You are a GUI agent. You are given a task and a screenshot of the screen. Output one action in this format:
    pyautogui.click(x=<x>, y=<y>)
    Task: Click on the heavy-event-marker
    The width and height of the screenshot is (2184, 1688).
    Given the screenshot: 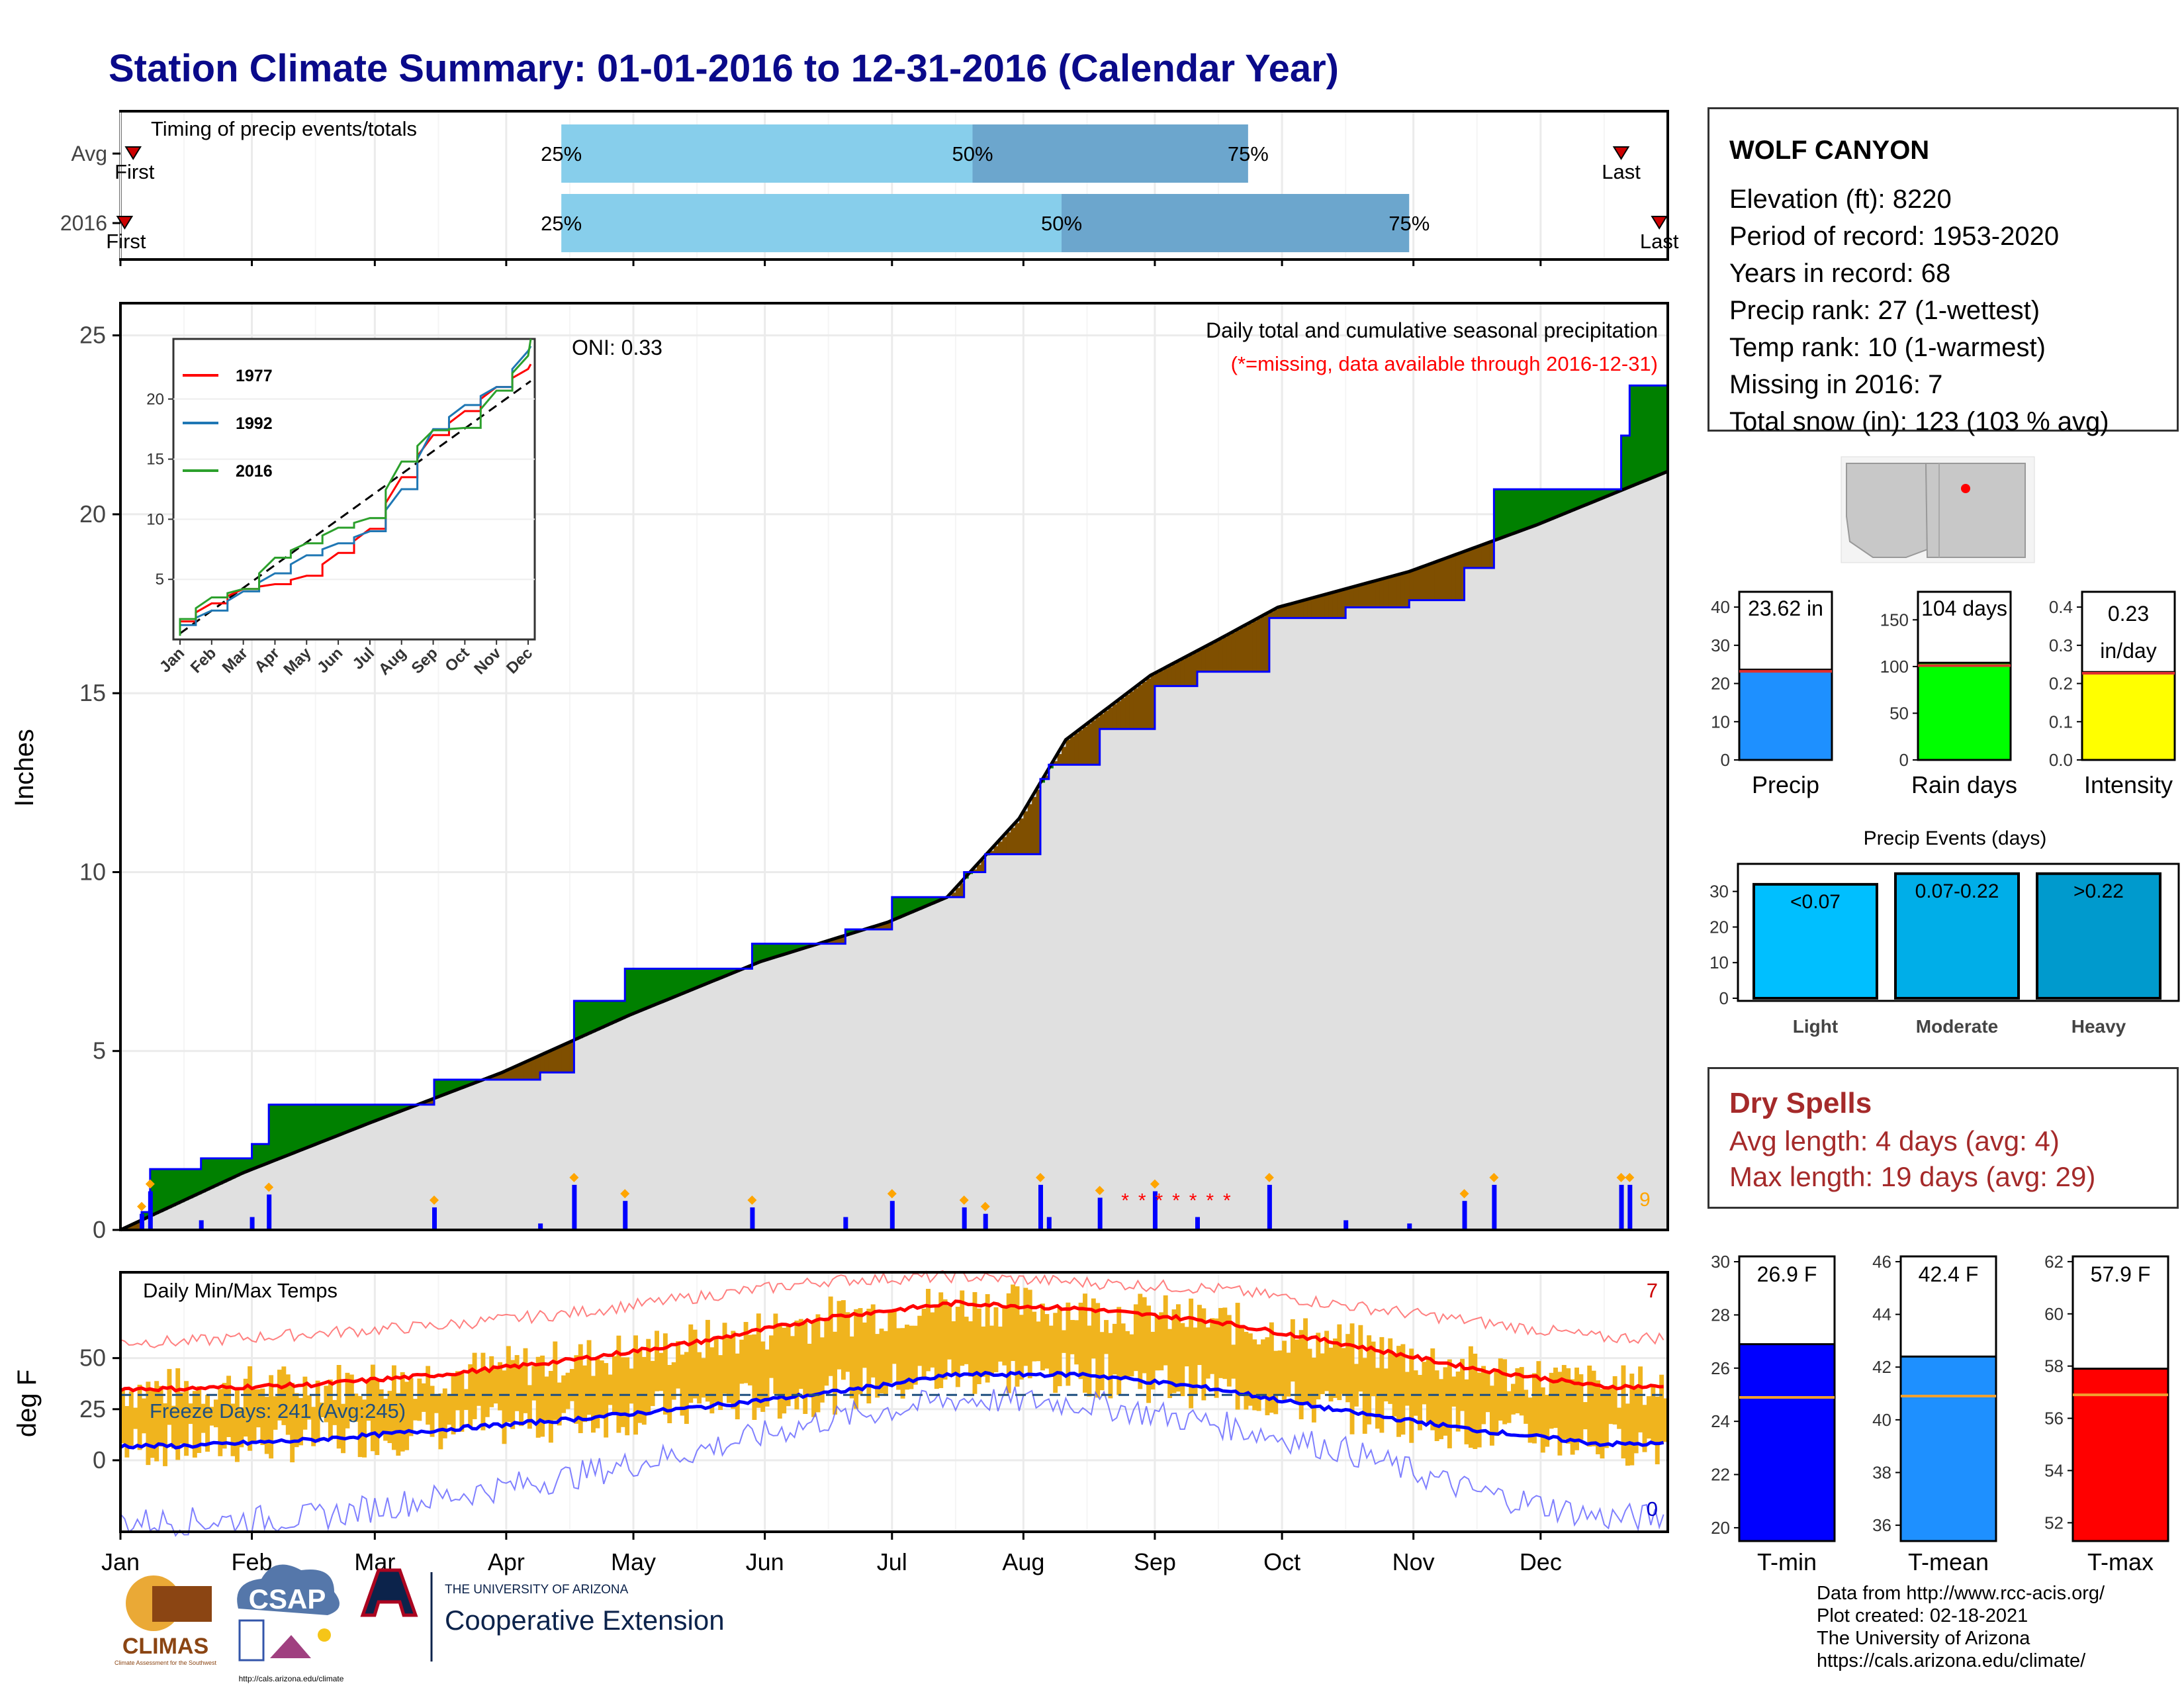 What is the action you would take?
    pyautogui.click(x=1494, y=1177)
    